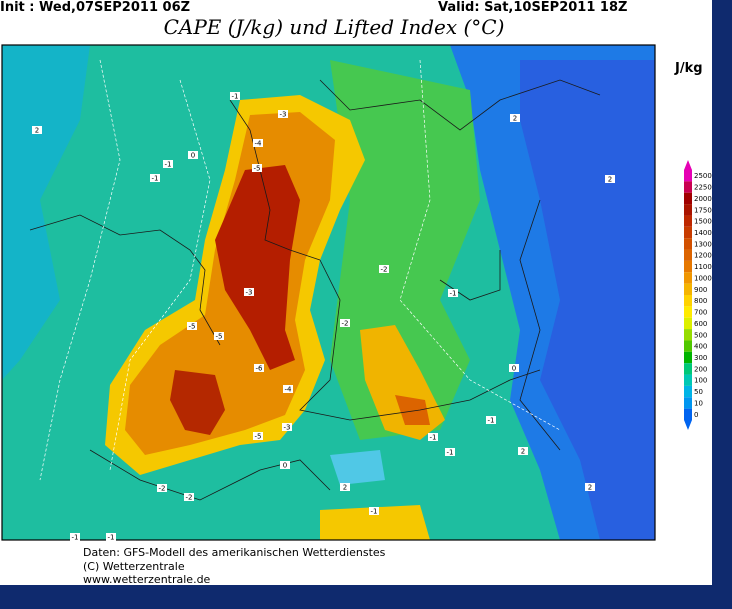 Image resolution: width=732 pixels, height=609 pixels. What do you see at coordinates (698, 392) in the screenshot?
I see `colorbar-label: 50` at bounding box center [698, 392].